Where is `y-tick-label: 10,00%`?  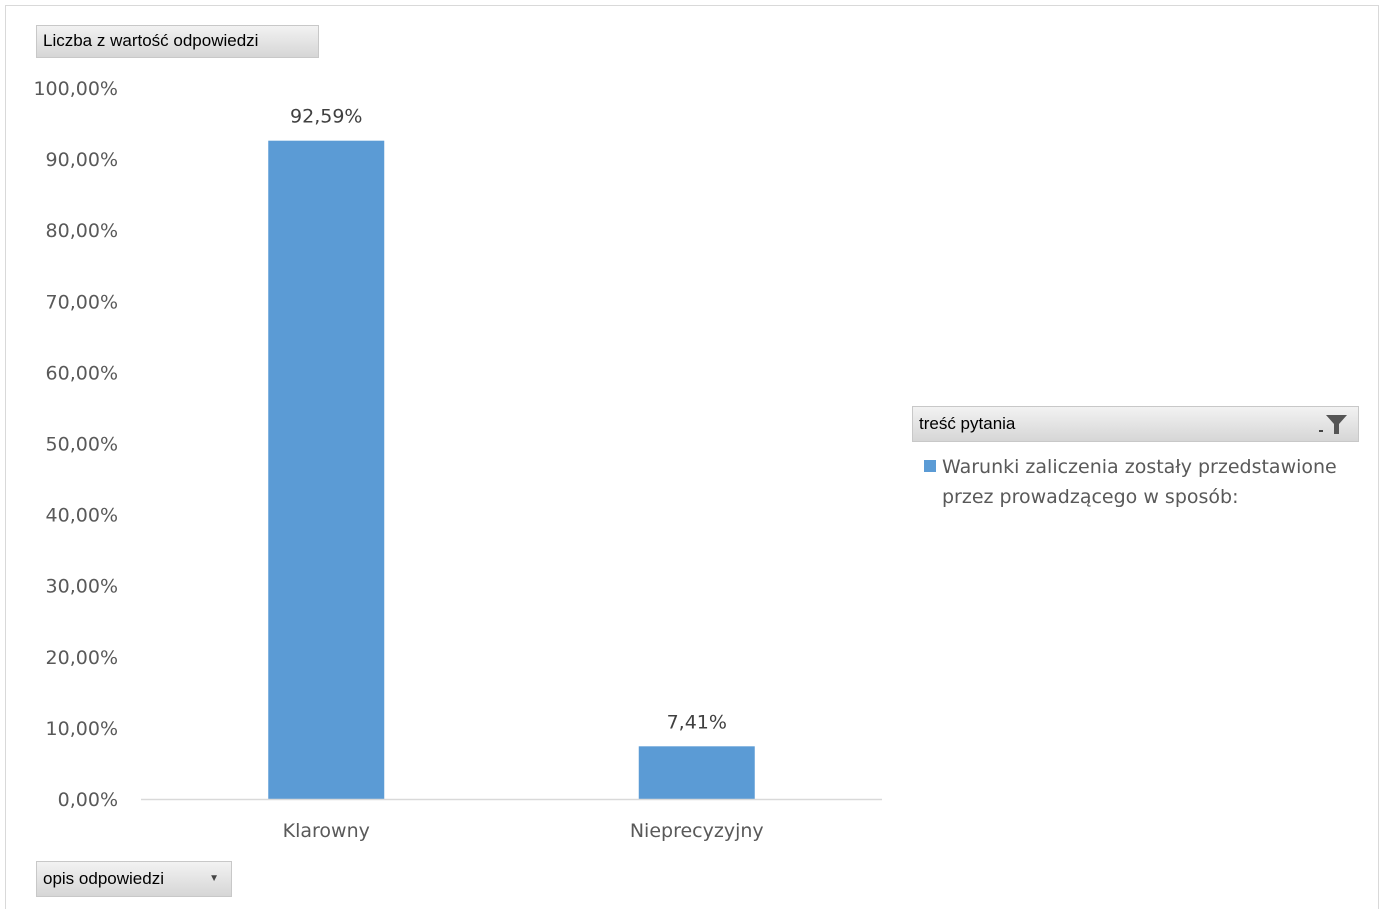 y-tick-label: 10,00% is located at coordinates (82, 729).